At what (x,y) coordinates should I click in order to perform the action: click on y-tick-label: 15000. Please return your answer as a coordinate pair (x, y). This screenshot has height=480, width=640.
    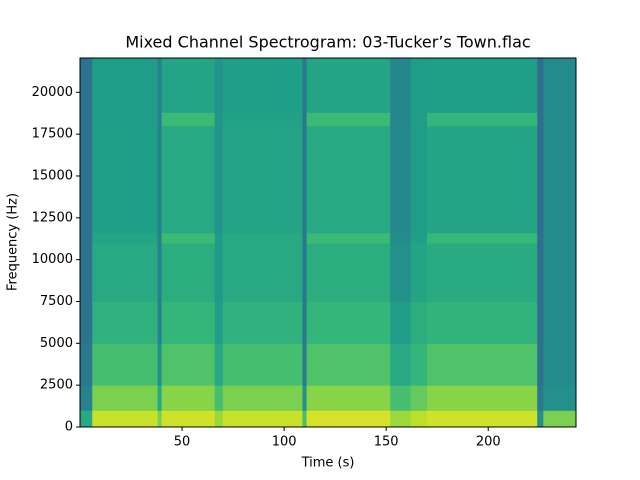
    Looking at the image, I should click on (52, 175).